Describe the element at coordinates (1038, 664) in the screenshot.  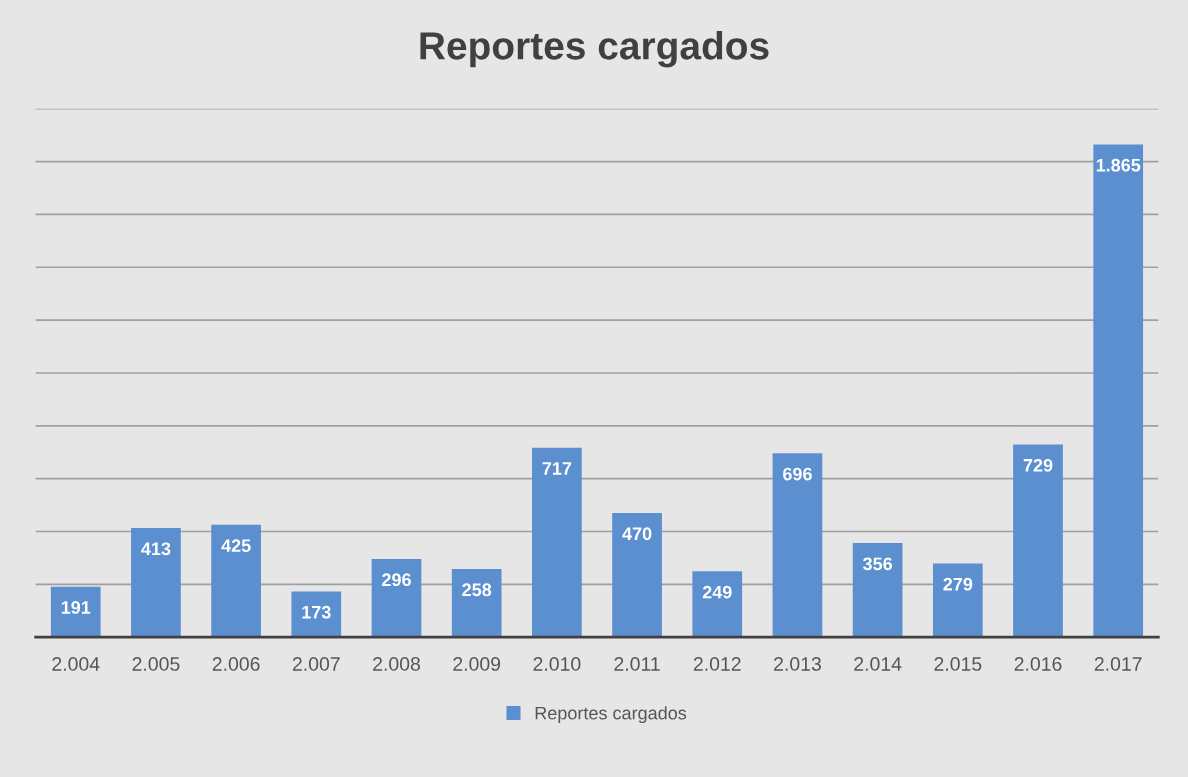
I see `x-tick-label: 2.016` at that location.